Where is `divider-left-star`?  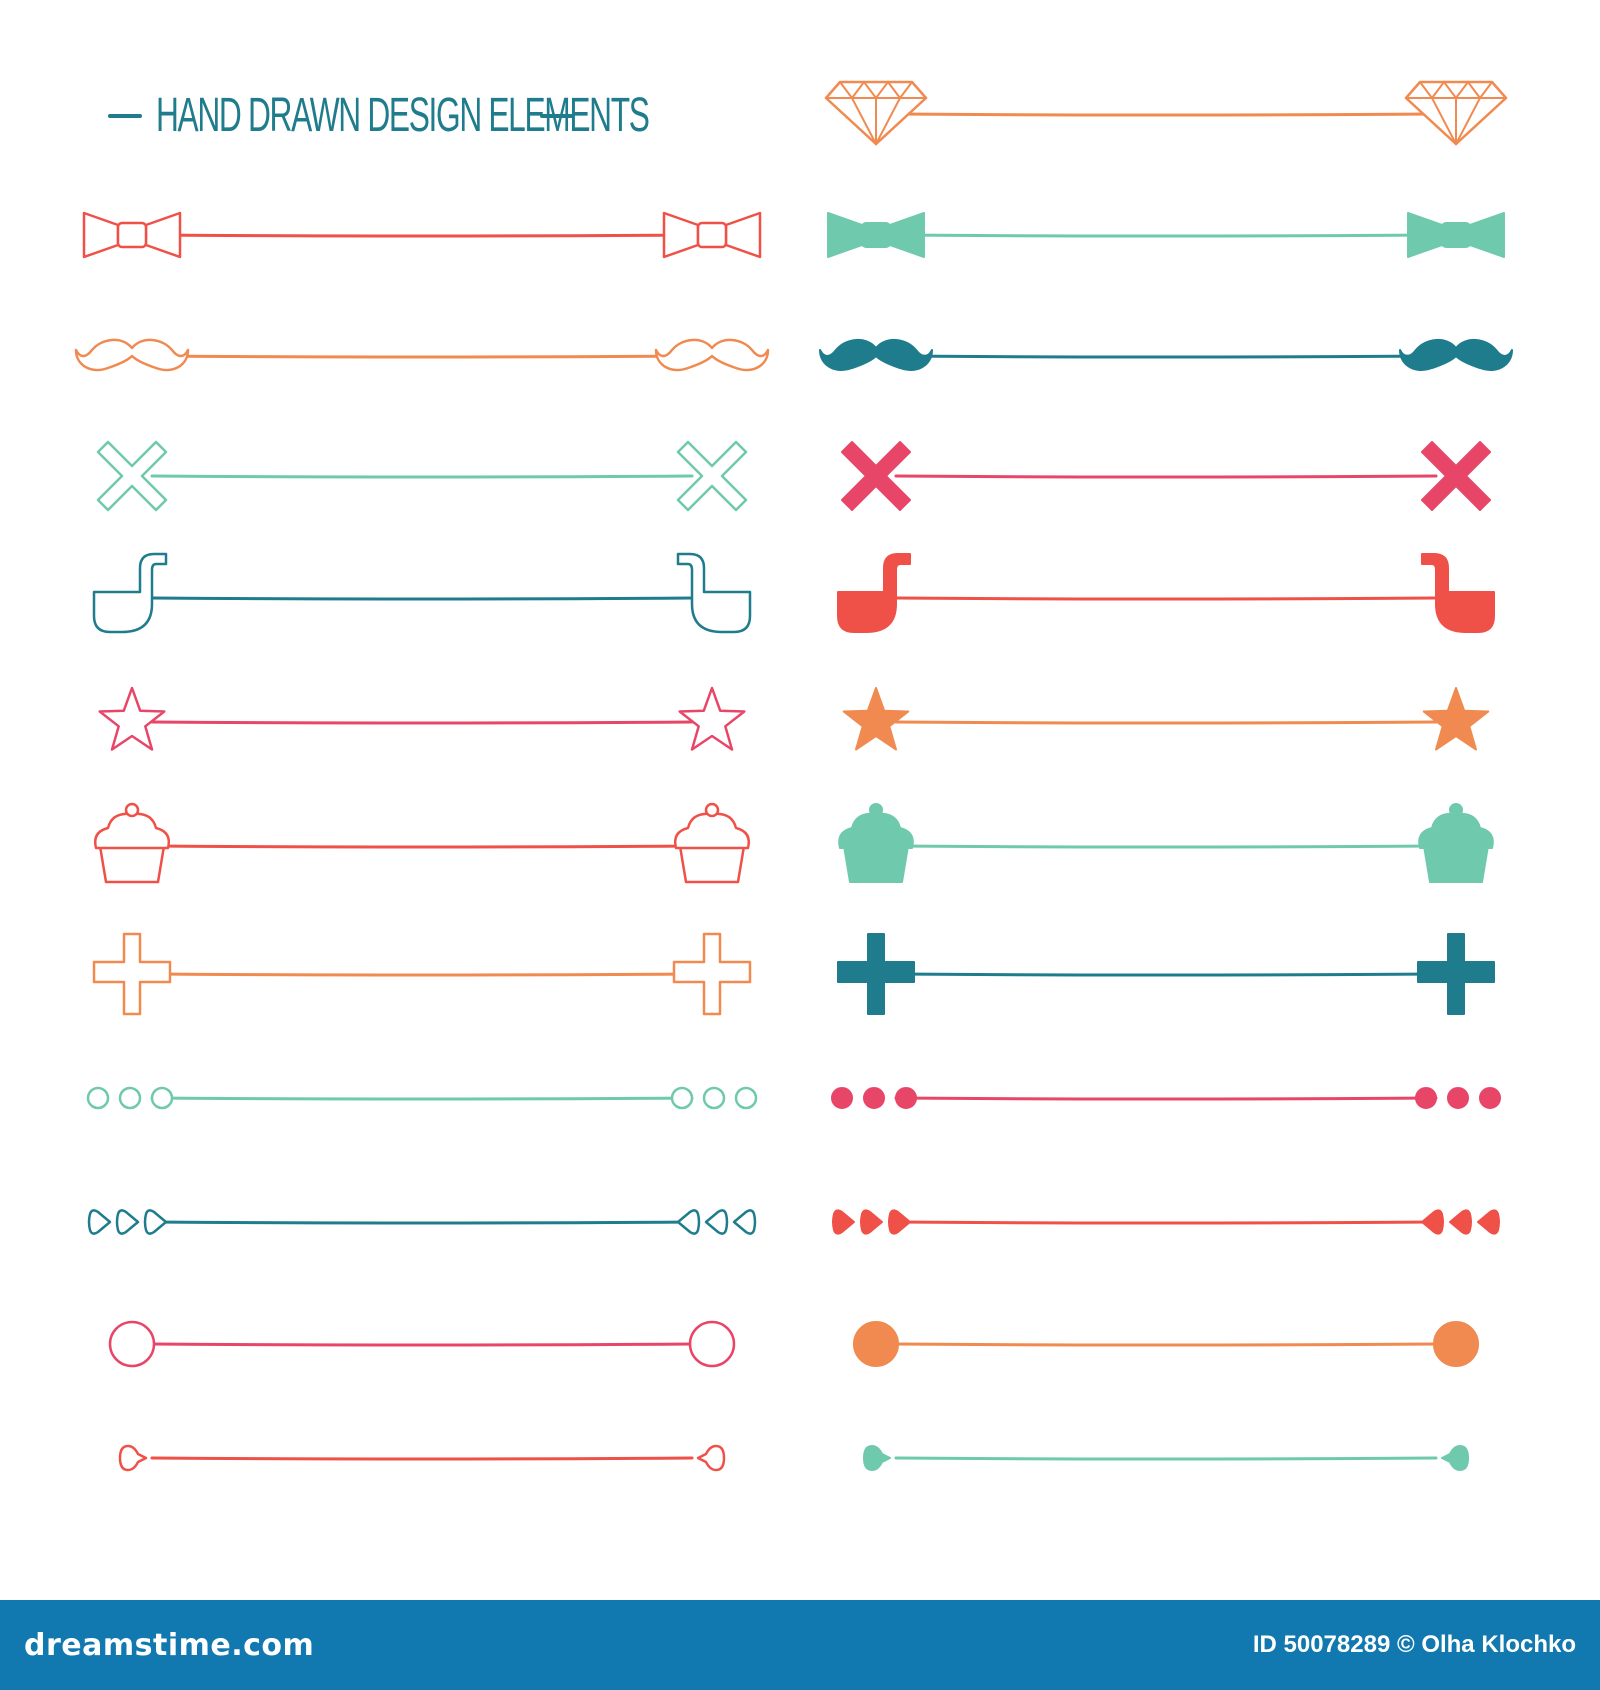
divider-left-star is located at coordinates (422, 718).